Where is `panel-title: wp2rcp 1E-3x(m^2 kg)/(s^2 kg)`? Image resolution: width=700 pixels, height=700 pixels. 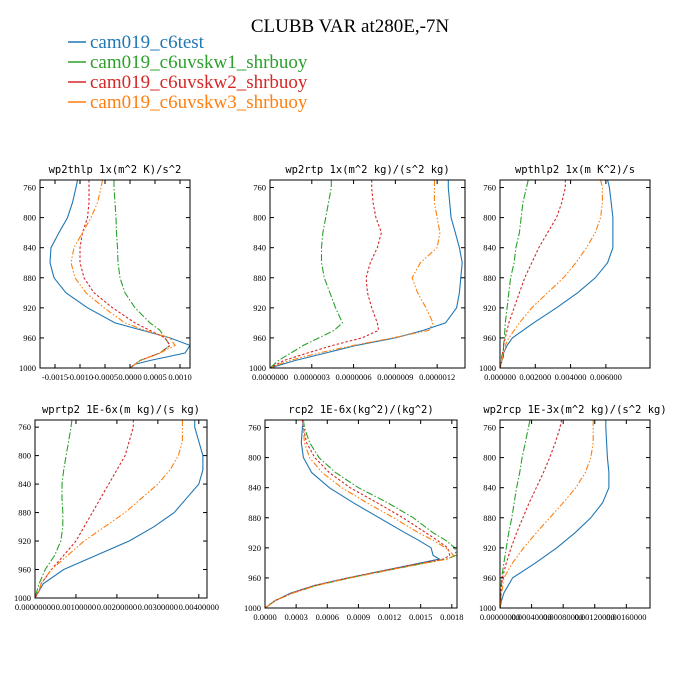
panel-title: wp2rcp 1E-3x(m^2 kg)/(s^2 kg) is located at coordinates (574, 410).